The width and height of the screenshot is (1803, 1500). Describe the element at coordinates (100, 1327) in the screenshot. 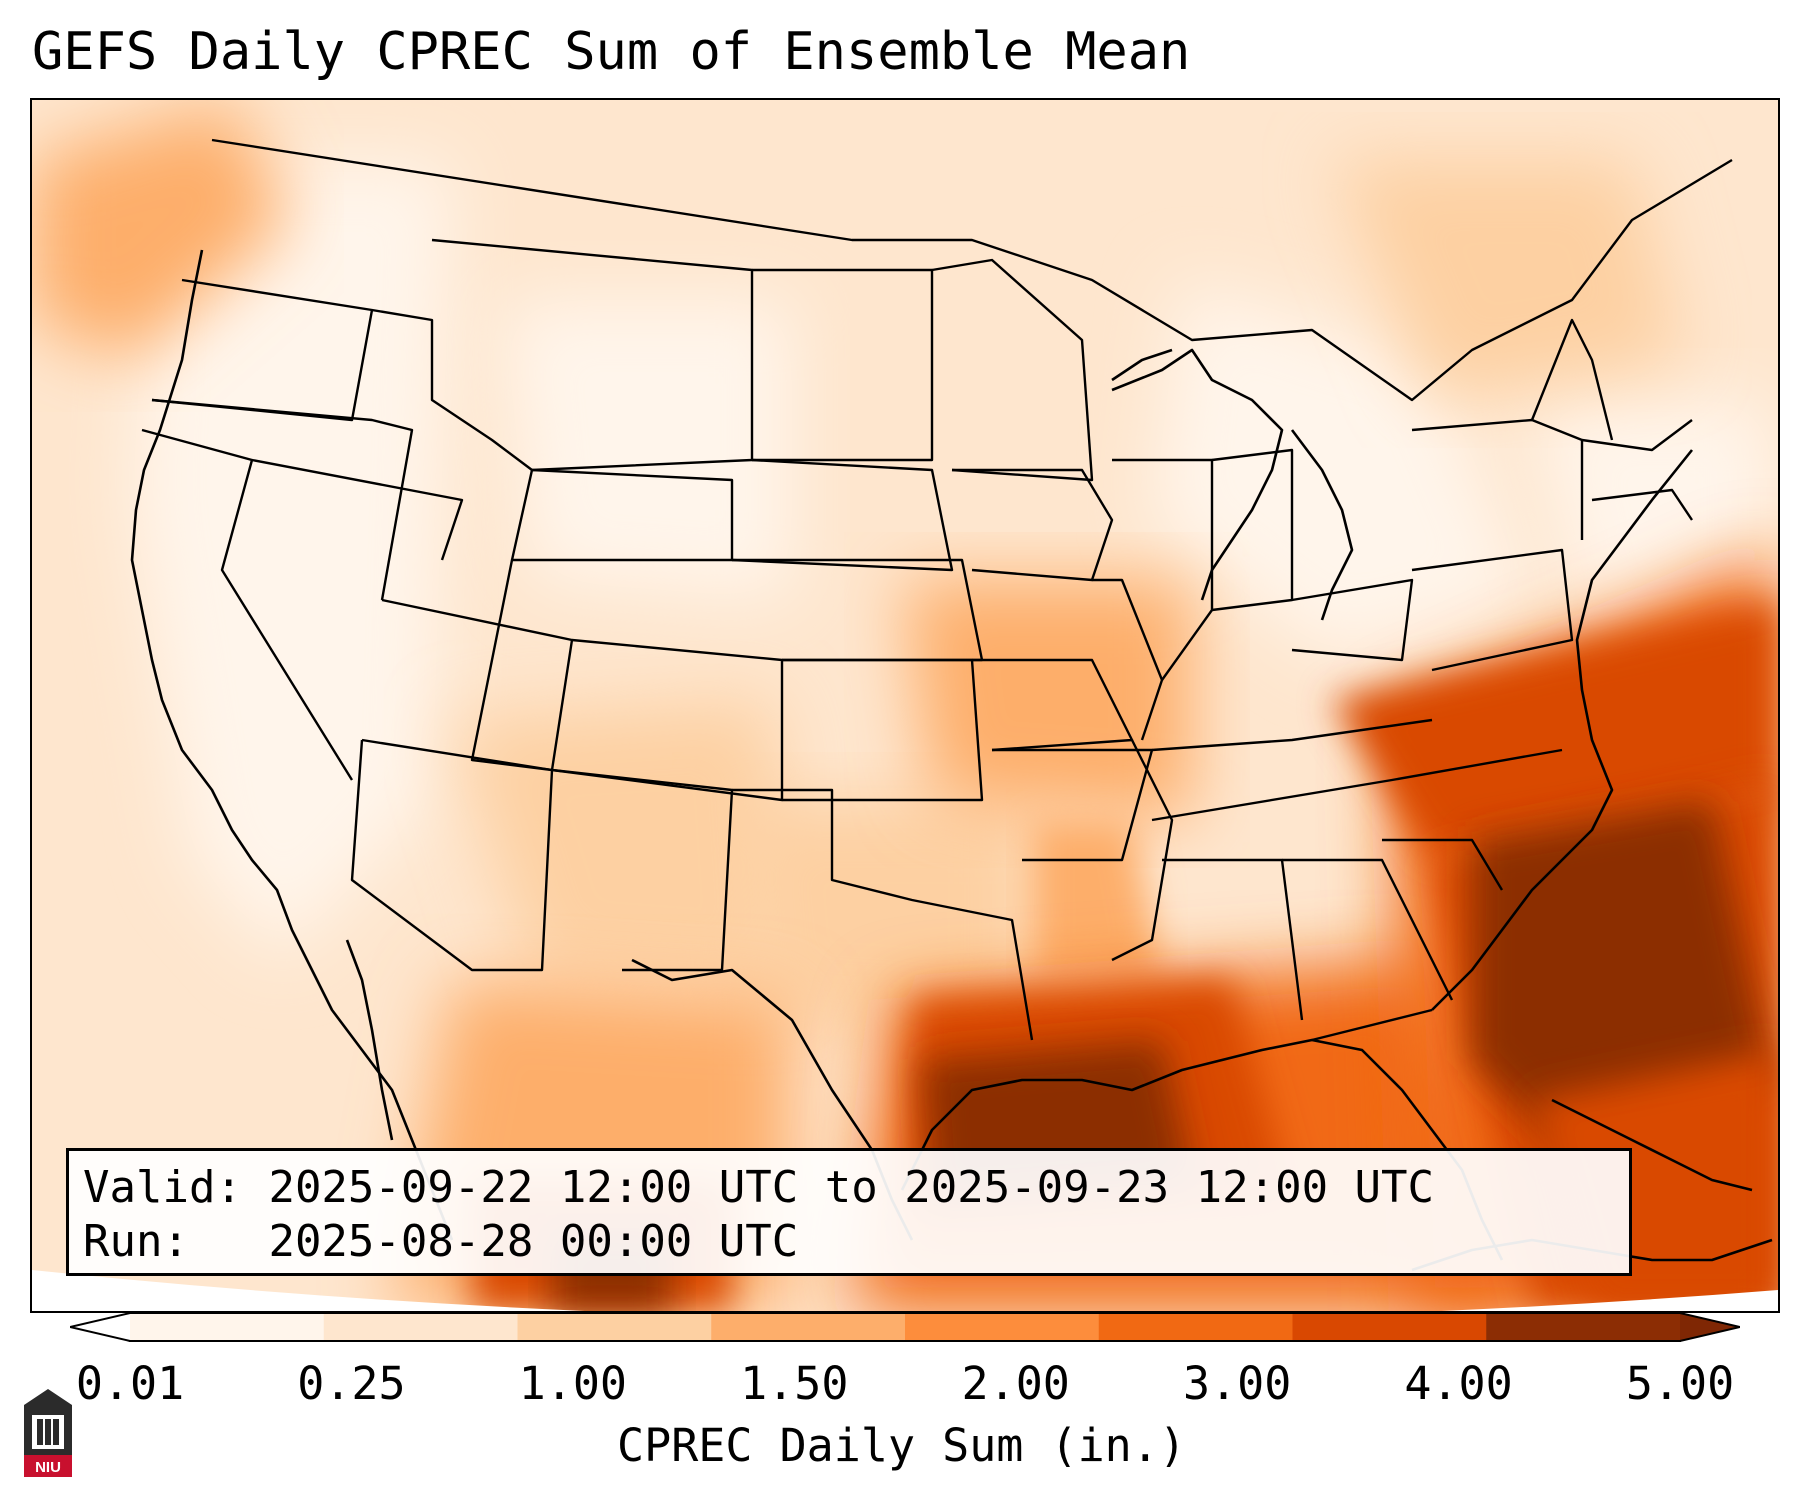

I see `colorbar-extend-under` at that location.